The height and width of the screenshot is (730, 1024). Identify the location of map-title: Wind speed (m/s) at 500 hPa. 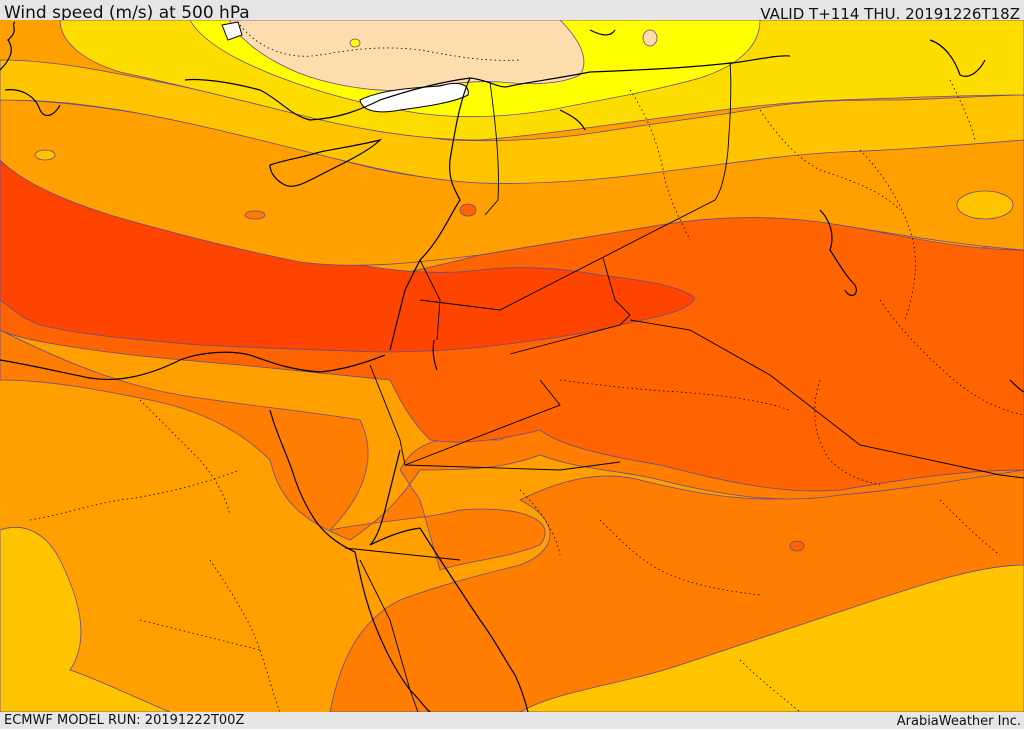
(127, 13).